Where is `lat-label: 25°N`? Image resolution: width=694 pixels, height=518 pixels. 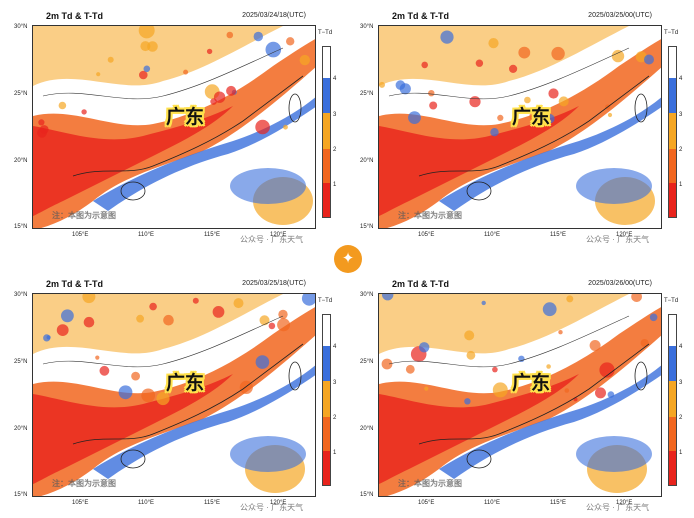 lat-label: 25°N is located at coordinates (21, 362).